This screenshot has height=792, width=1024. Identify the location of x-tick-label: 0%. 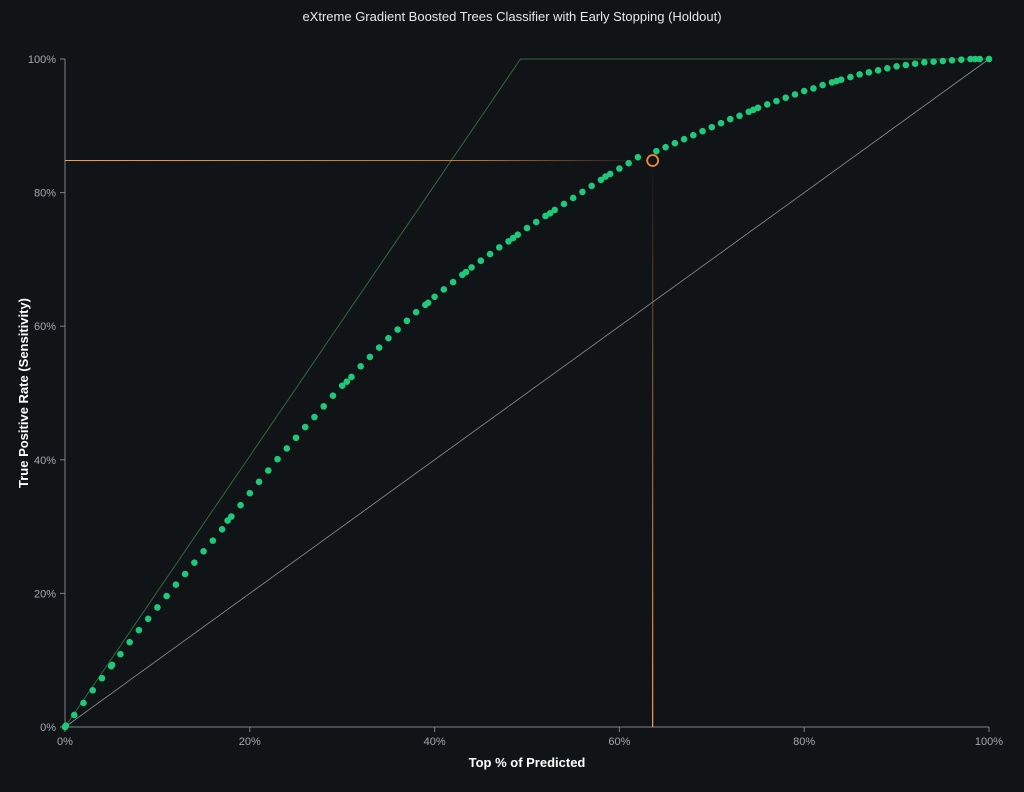
(65, 742).